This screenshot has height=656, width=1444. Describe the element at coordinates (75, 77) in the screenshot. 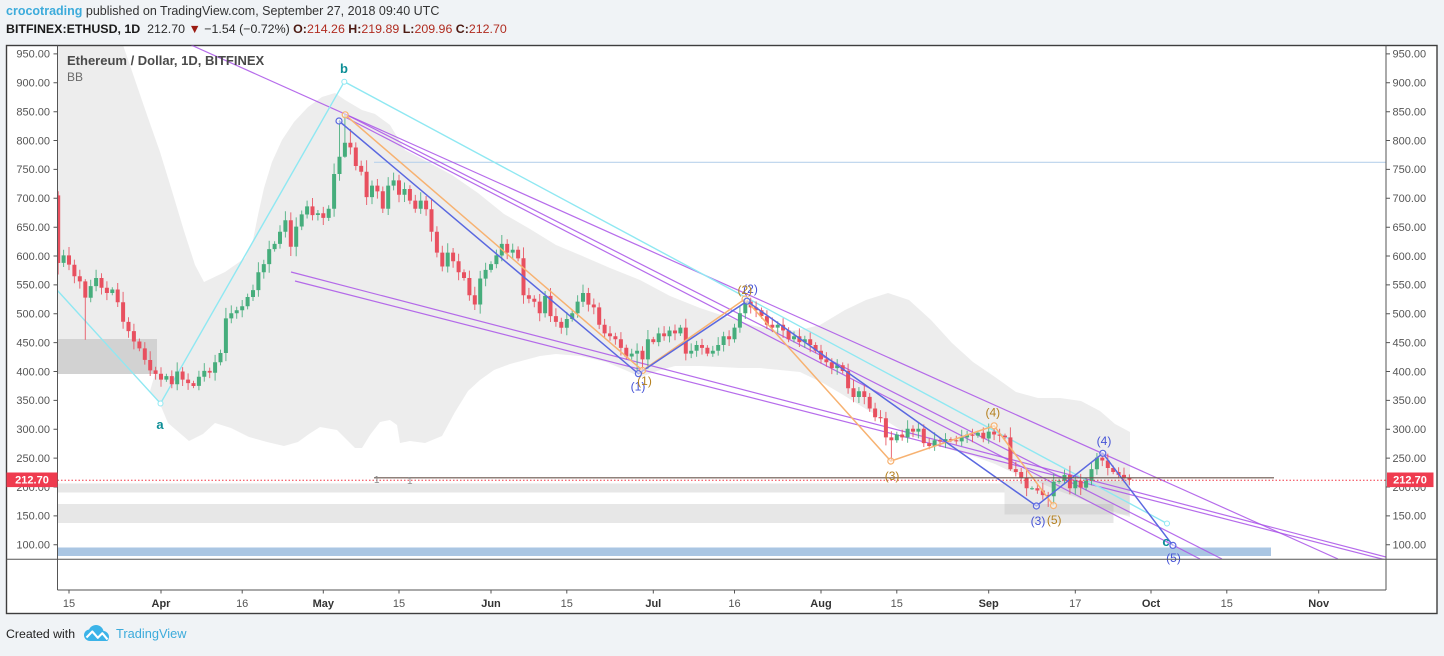

I see `svg-text: BB` at that location.